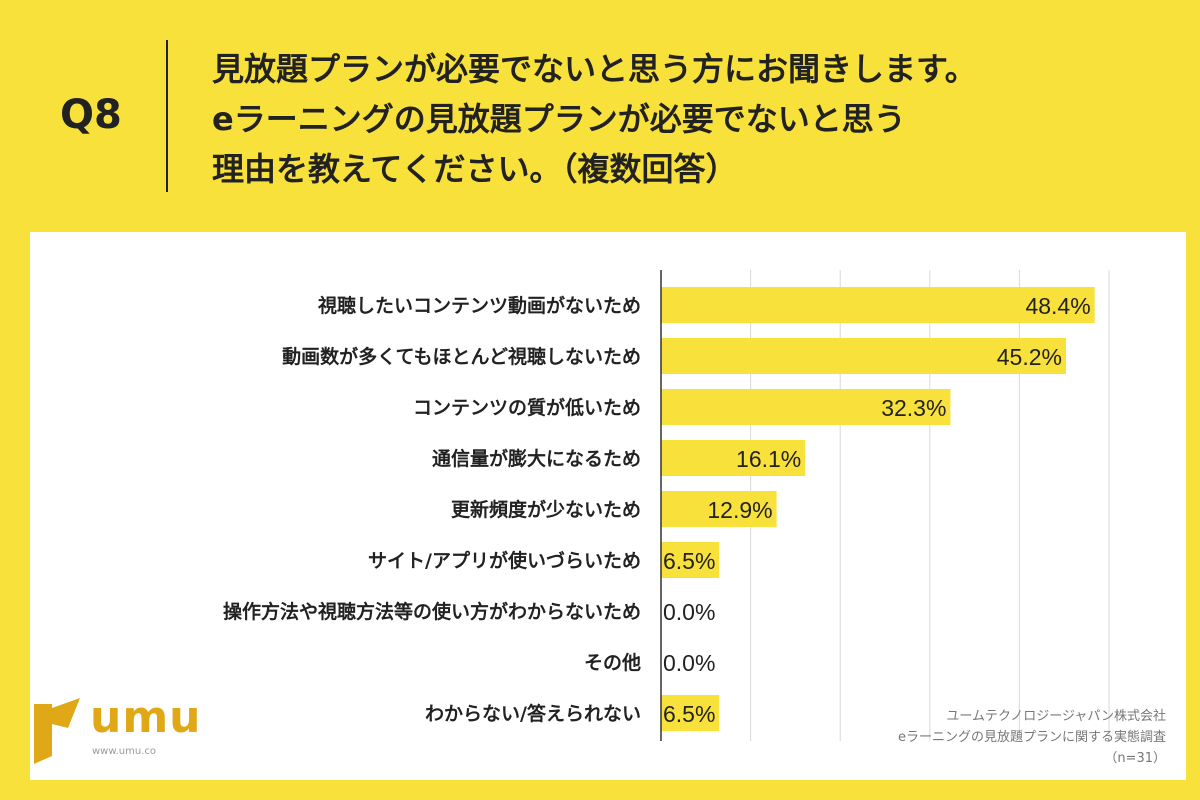 The height and width of the screenshot is (800, 1200). I want to click on category-label: その他, so click(612, 662).